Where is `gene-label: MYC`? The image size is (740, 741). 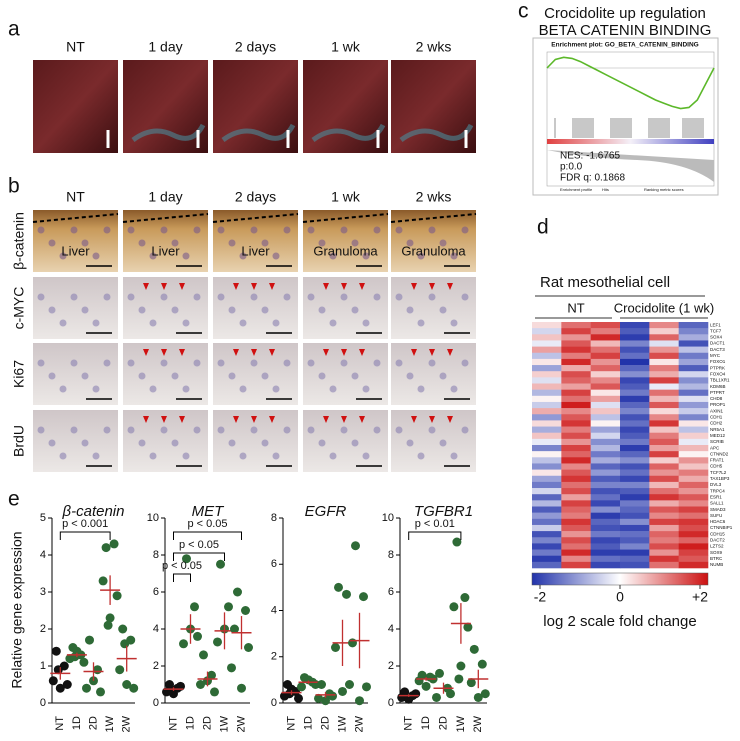 gene-label: MYC is located at coordinates (715, 355).